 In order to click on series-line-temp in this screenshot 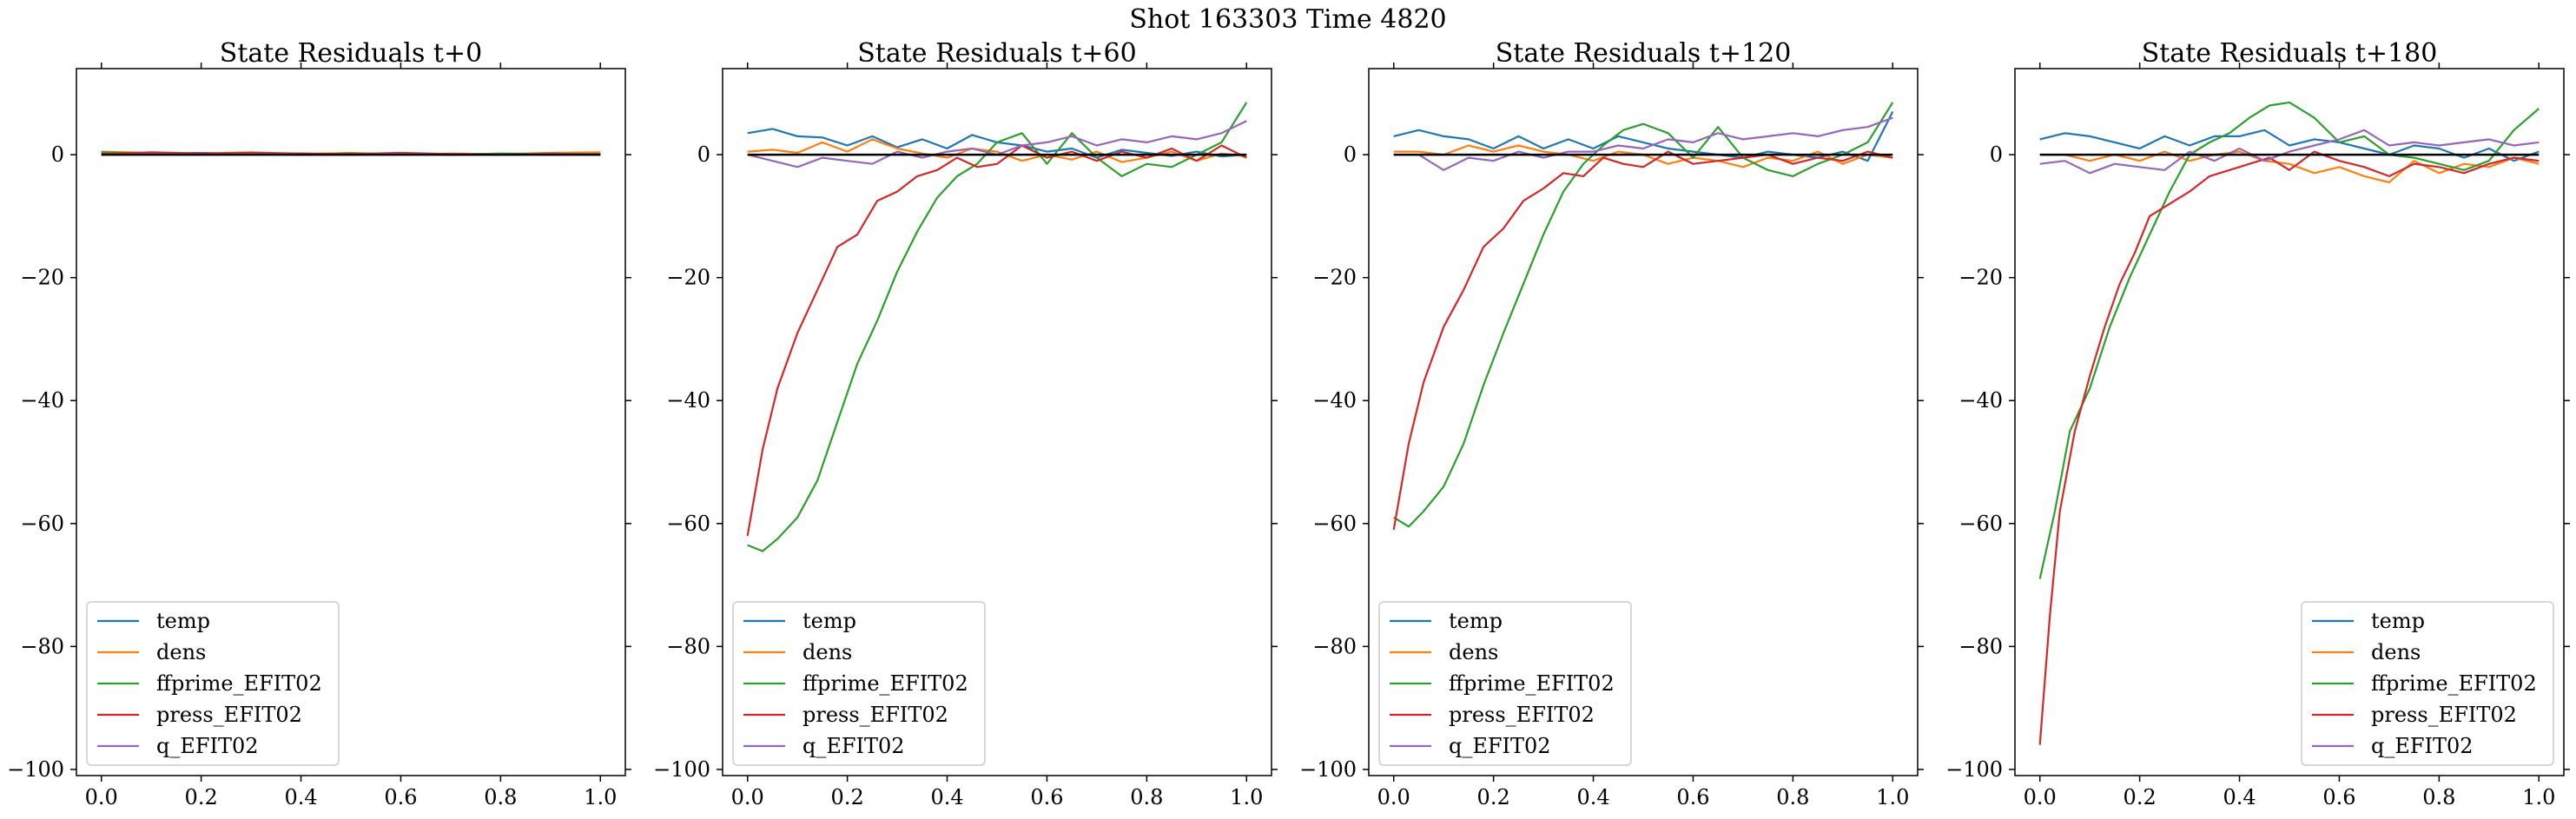, I will do `click(1643, 136)`.